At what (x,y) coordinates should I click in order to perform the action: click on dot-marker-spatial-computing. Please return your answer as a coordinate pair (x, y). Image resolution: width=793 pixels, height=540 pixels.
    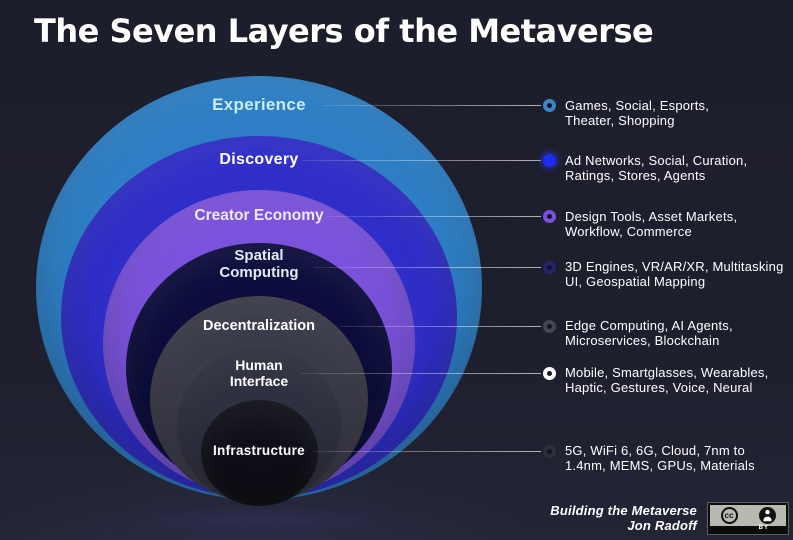
    Looking at the image, I should click on (549, 267).